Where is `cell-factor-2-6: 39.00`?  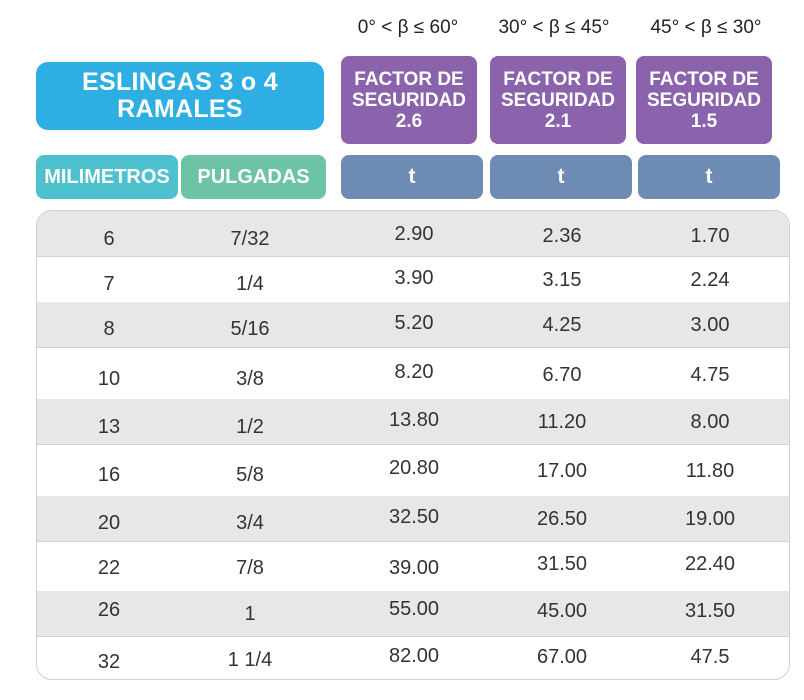 cell-factor-2-6: 39.00 is located at coordinates (414, 568).